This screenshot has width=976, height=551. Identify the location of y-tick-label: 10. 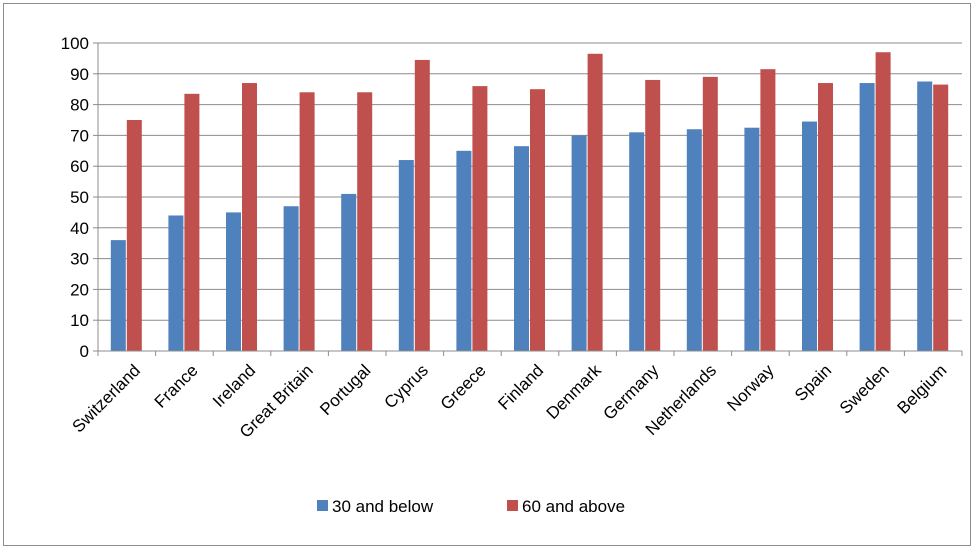
(79, 320).